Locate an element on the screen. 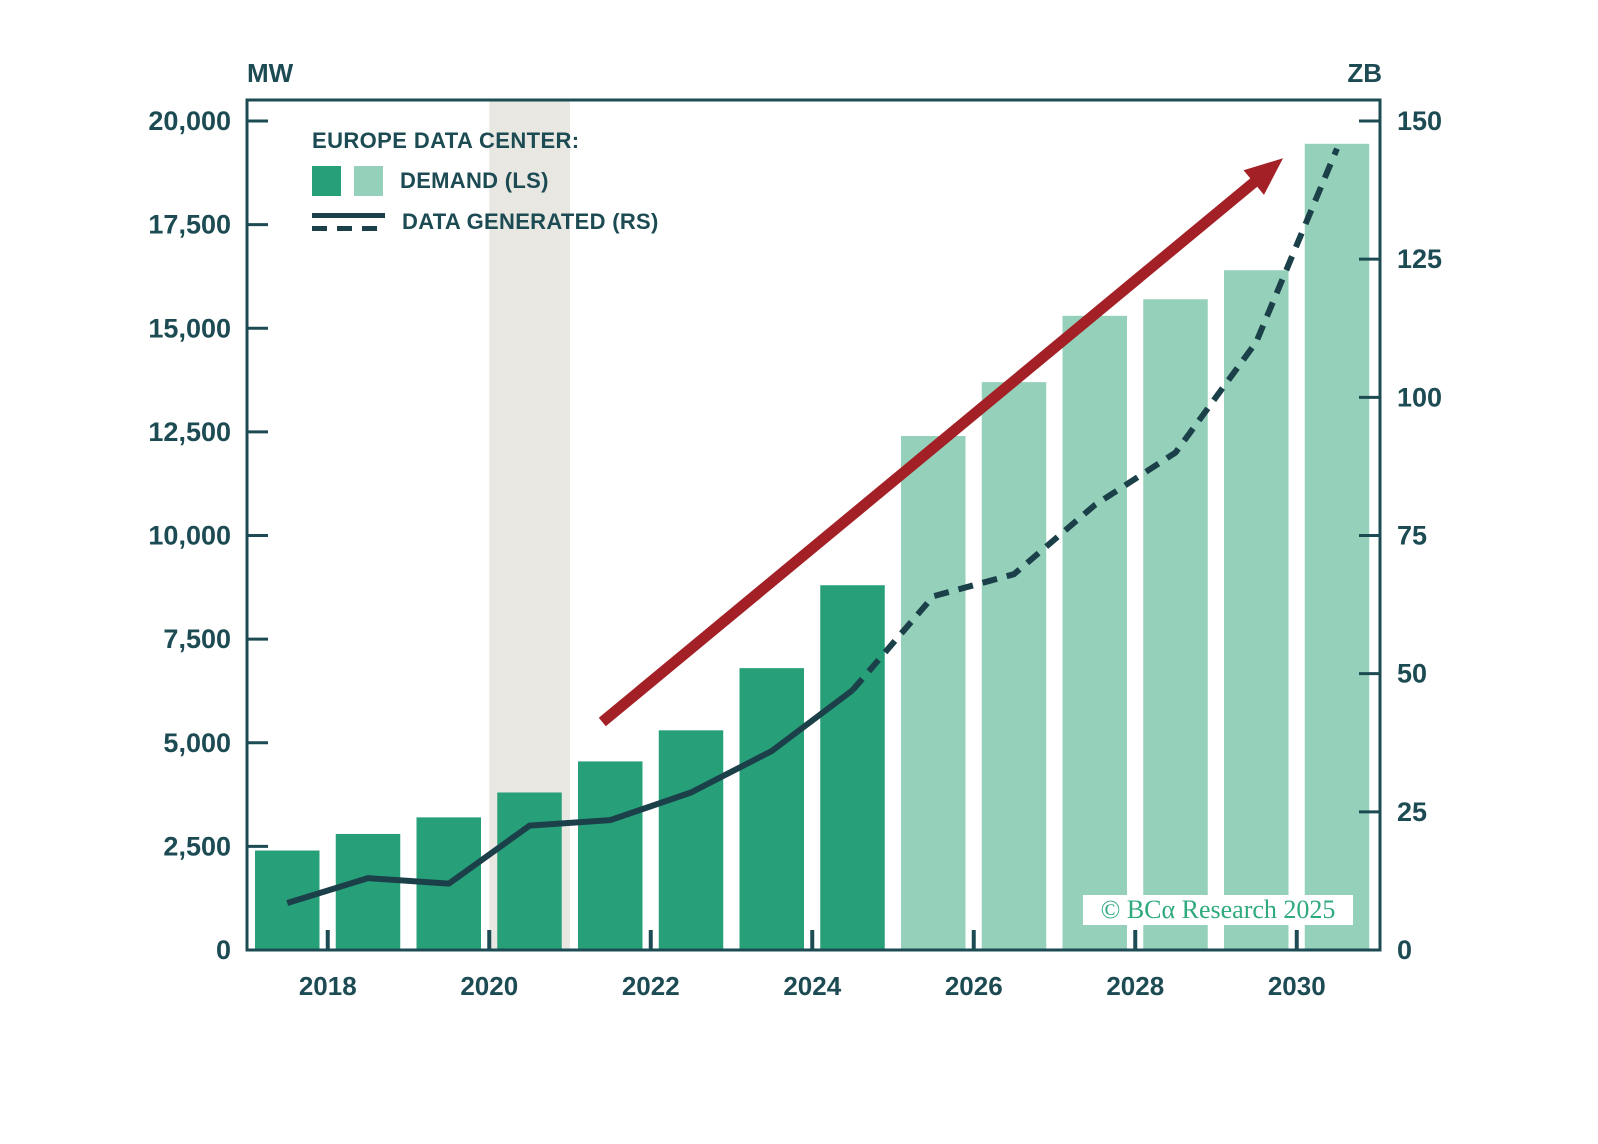 The width and height of the screenshot is (1598, 1144). demand-actual-swatch is located at coordinates (326, 181).